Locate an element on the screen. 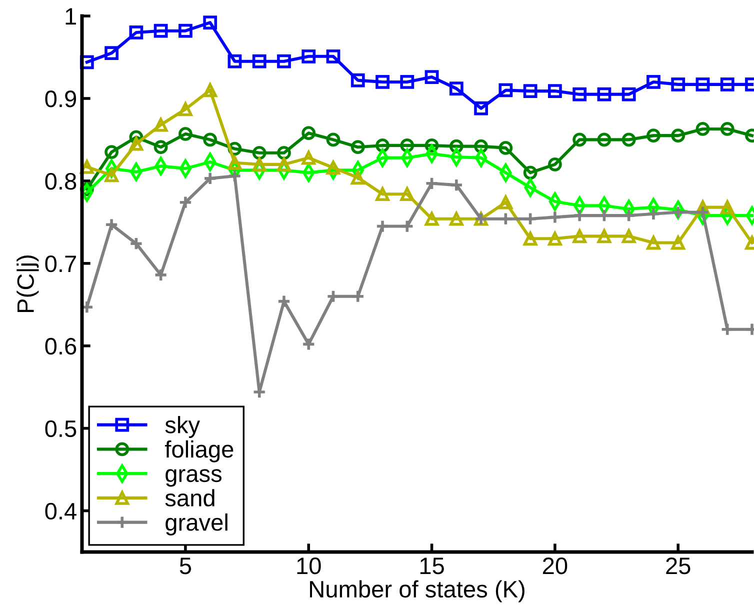 This screenshot has width=754, height=613. legend-label: grass is located at coordinates (194, 478).